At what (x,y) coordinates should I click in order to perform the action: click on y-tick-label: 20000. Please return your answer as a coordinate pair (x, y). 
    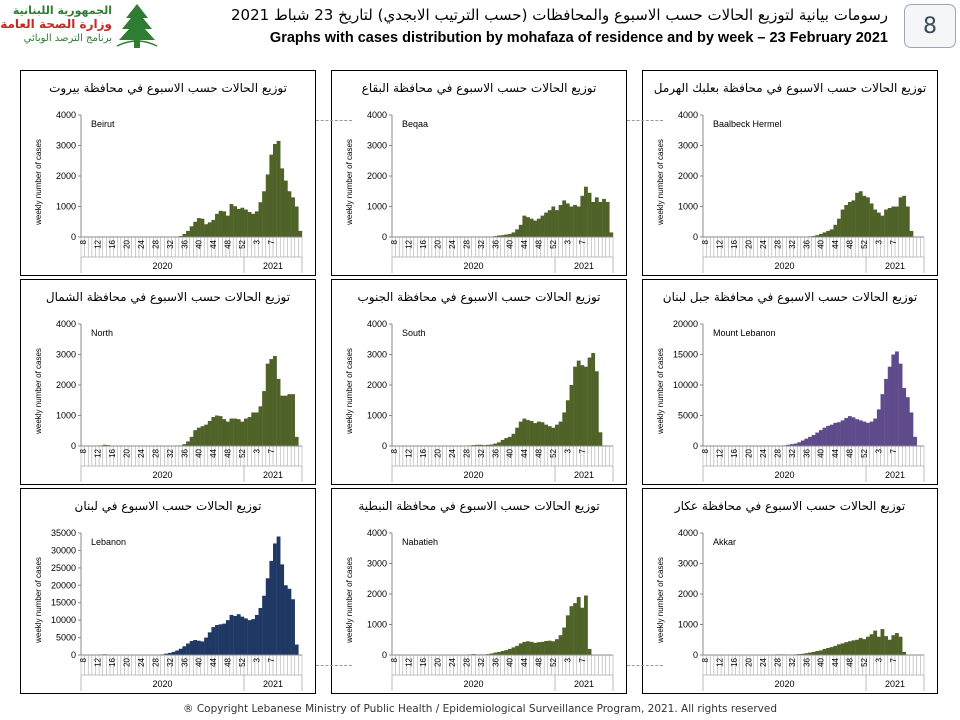
    Looking at the image, I should click on (685, 324).